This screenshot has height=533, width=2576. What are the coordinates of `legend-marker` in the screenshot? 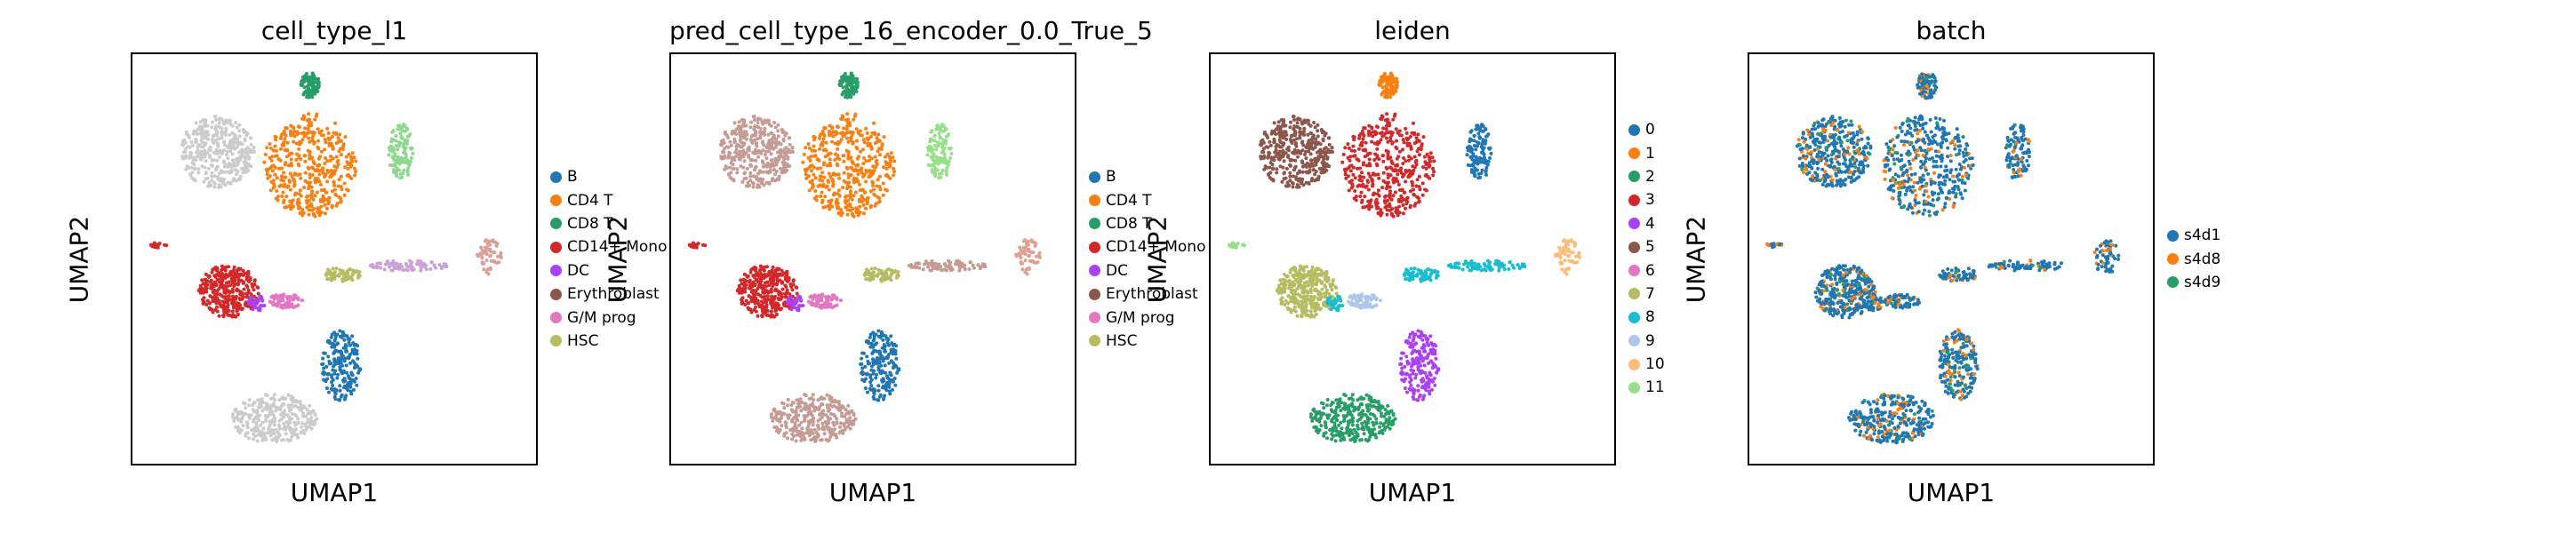 It's located at (1094, 318).